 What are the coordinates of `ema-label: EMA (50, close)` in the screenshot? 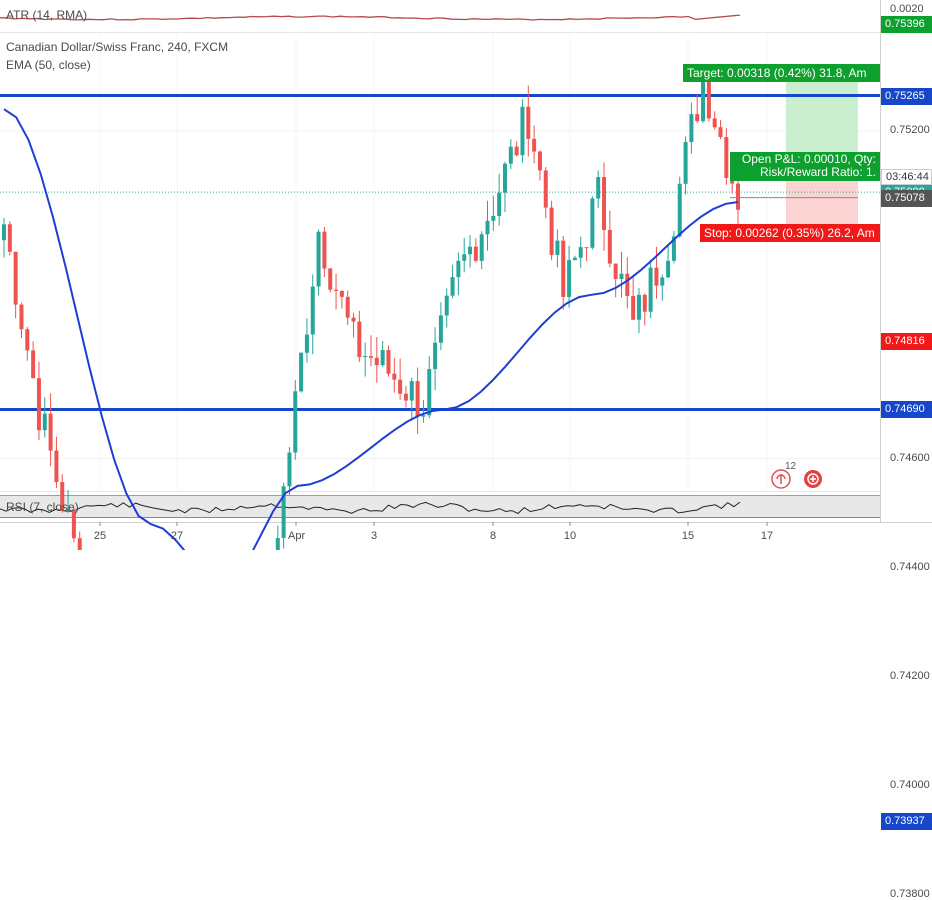 It's located at (48, 65).